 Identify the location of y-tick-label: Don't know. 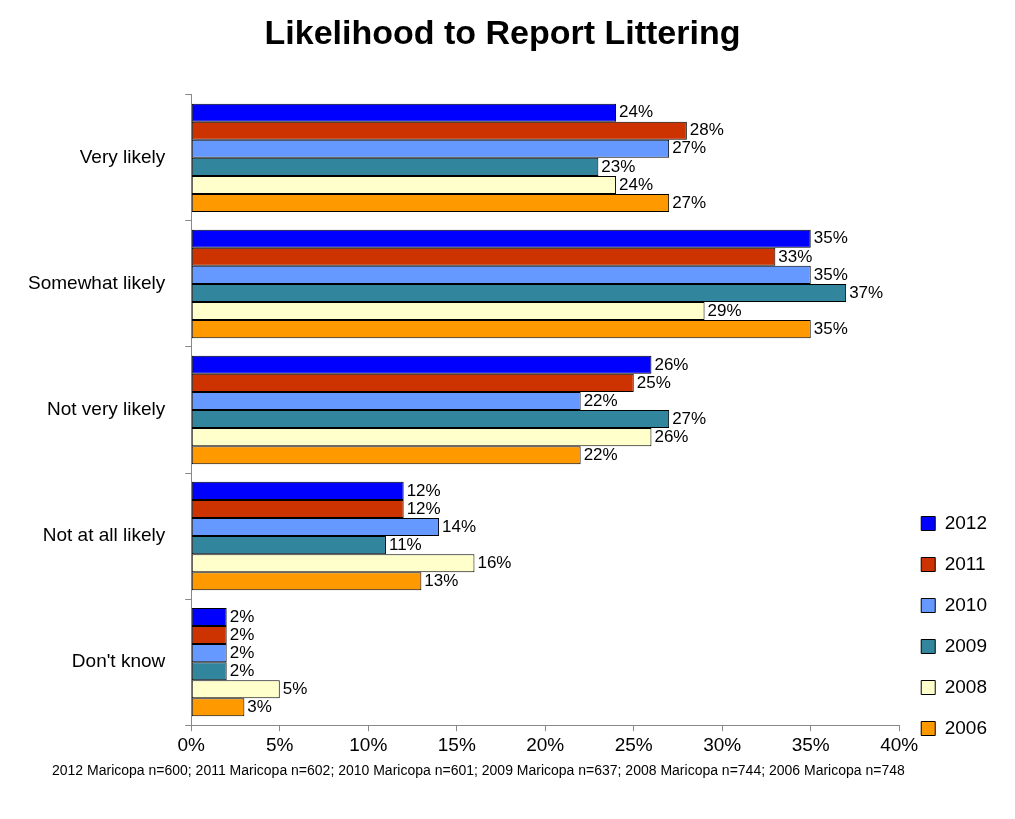
(118, 661).